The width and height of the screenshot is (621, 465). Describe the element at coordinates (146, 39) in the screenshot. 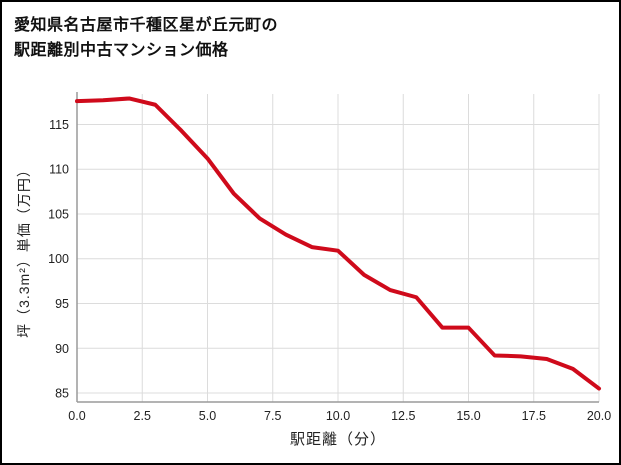

I see `chart-title: 愛知県名古屋市千種区星が丘元町の 駅距離別中古マンション価格` at that location.